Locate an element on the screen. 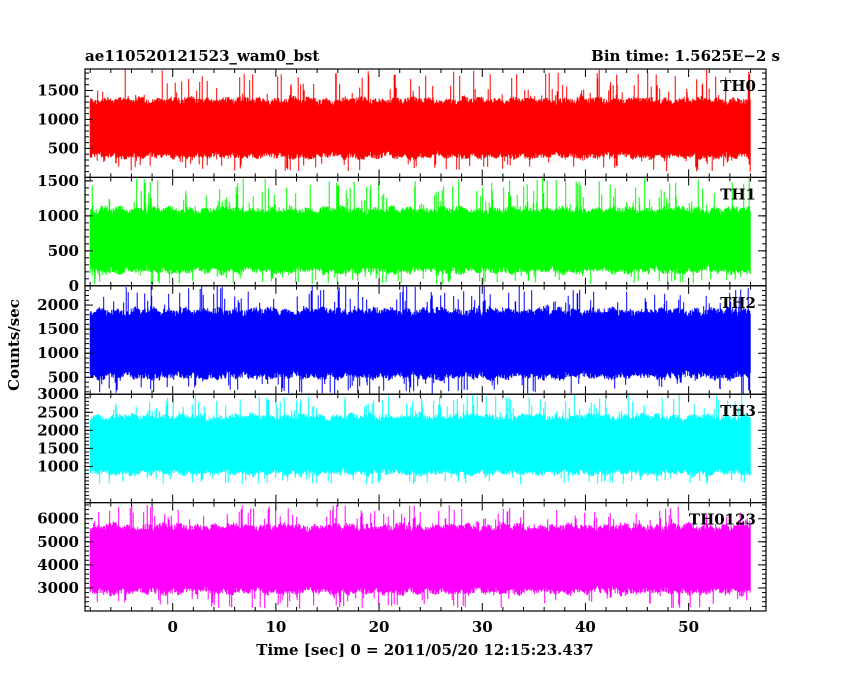  panel-th2: 500 1000 1500 2000 TH2 is located at coordinates (402, 340).